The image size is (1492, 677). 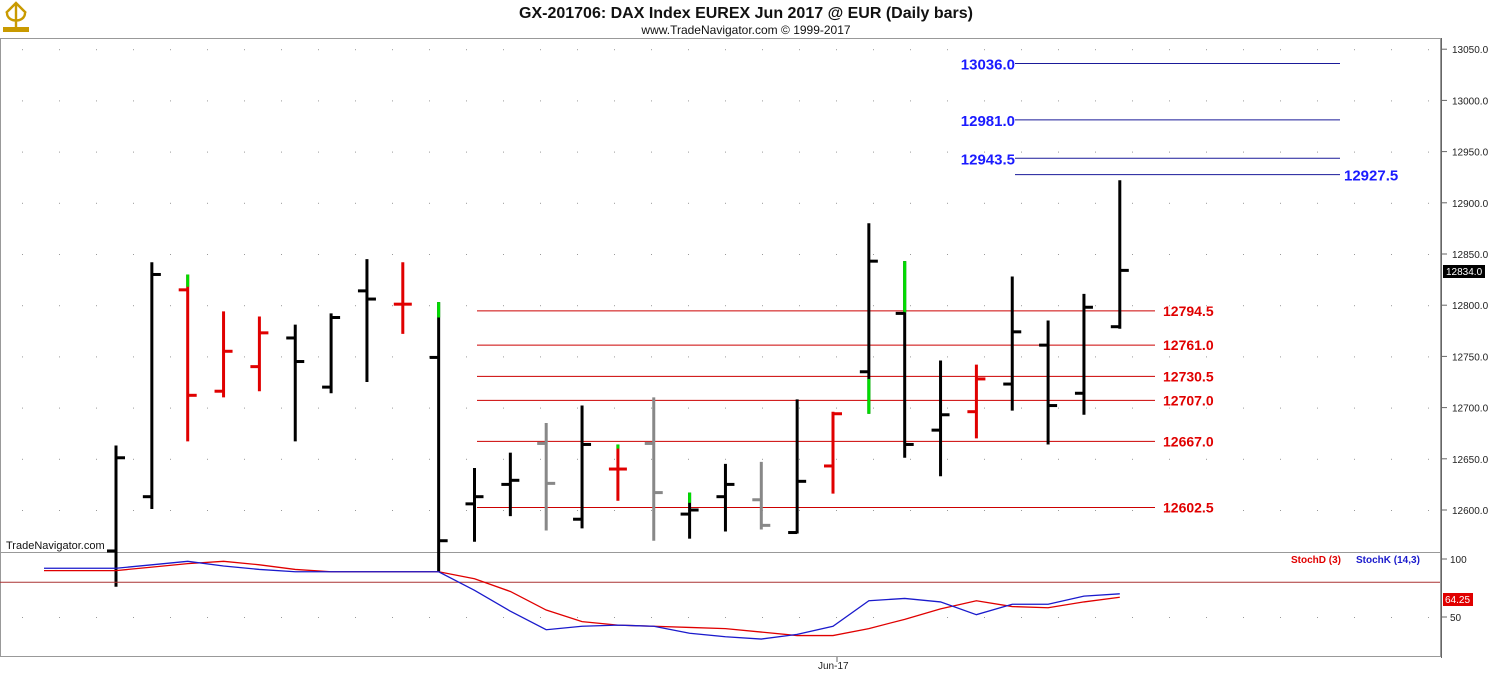 What do you see at coordinates (1464, 271) in the screenshot?
I see `last-price-badge: 12834.0` at bounding box center [1464, 271].